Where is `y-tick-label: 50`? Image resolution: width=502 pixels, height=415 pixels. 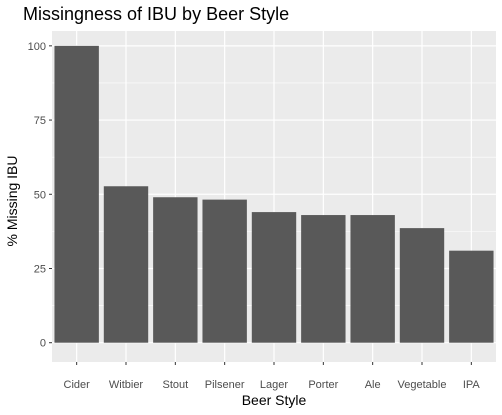 y-tick-label: 50 is located at coordinates (40, 195).